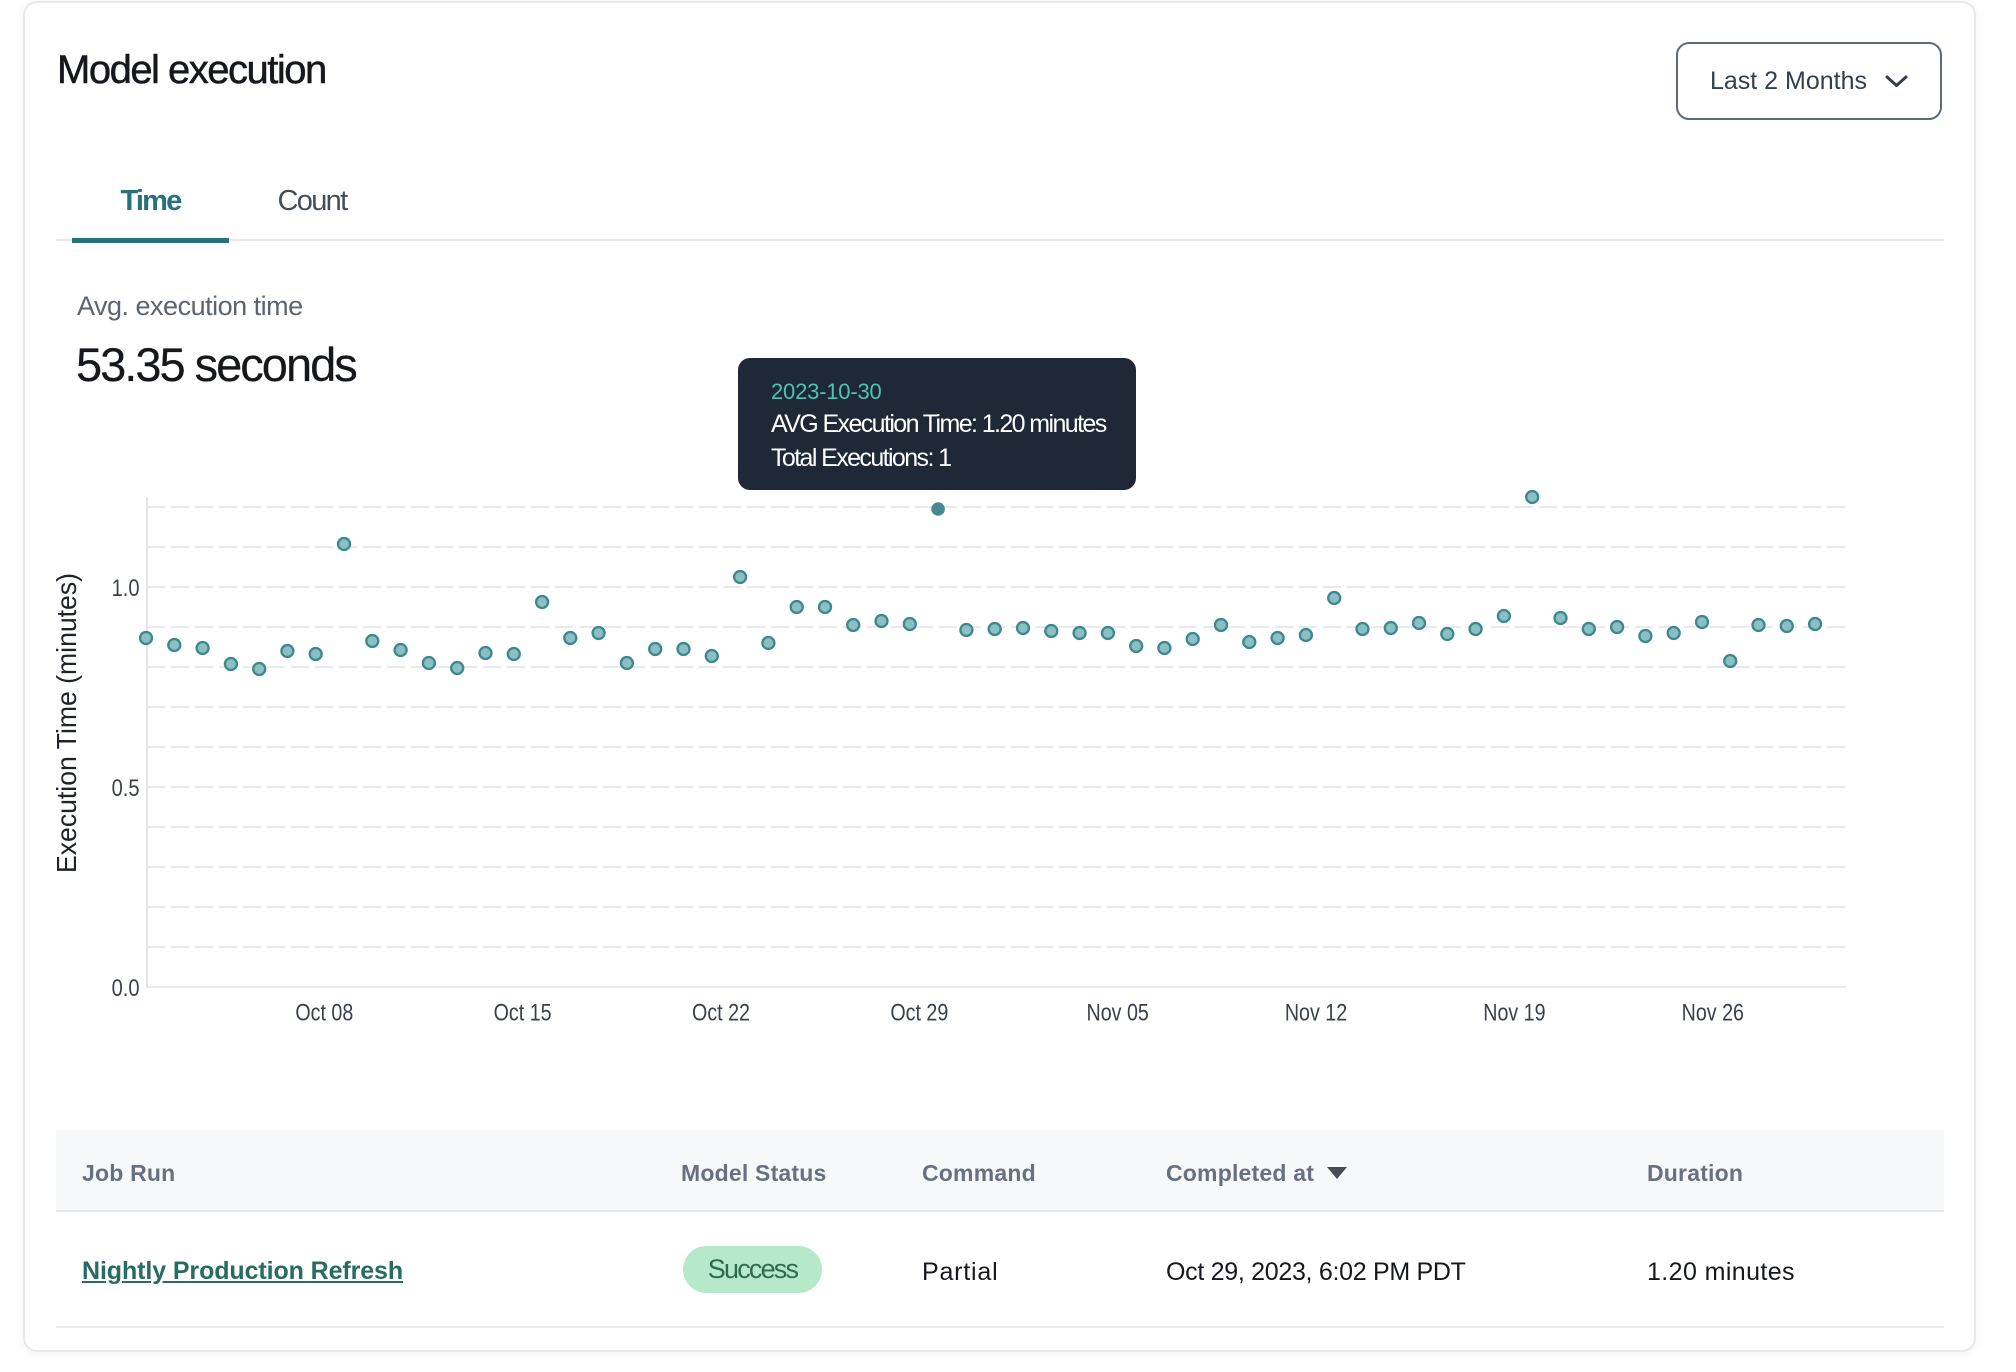 Image resolution: width=2016 pixels, height=1372 pixels. What do you see at coordinates (1713, 1012) in the screenshot?
I see `svg-text: Nov 26` at bounding box center [1713, 1012].